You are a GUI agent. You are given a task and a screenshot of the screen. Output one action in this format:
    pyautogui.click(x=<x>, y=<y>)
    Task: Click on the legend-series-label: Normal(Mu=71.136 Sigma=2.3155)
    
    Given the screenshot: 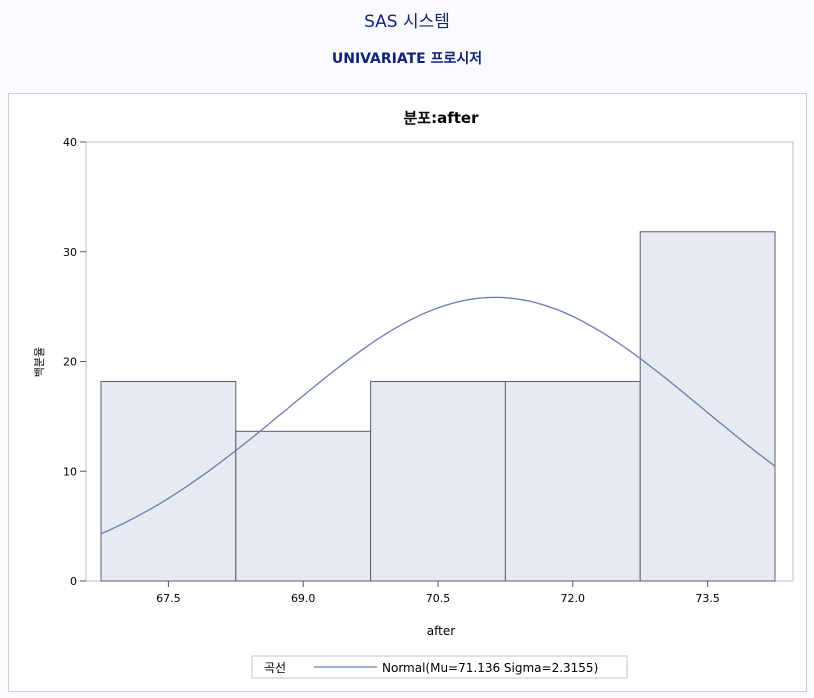 What is the action you would take?
    pyautogui.click(x=490, y=668)
    